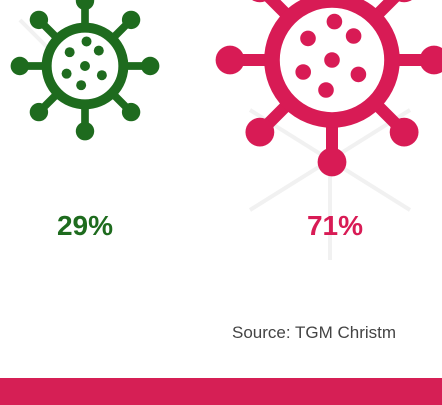 The height and width of the screenshot is (405, 442). I want to click on source: Source: TGM Christm, so click(314, 332).